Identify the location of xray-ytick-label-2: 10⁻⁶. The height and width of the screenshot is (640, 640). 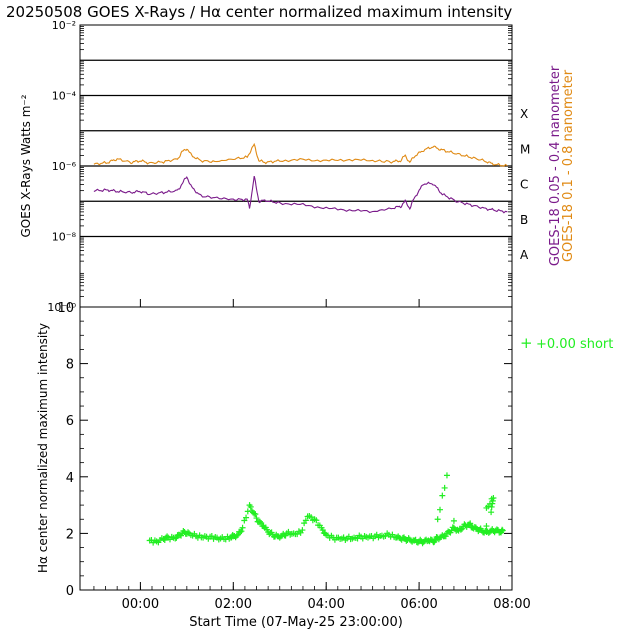
(64, 166).